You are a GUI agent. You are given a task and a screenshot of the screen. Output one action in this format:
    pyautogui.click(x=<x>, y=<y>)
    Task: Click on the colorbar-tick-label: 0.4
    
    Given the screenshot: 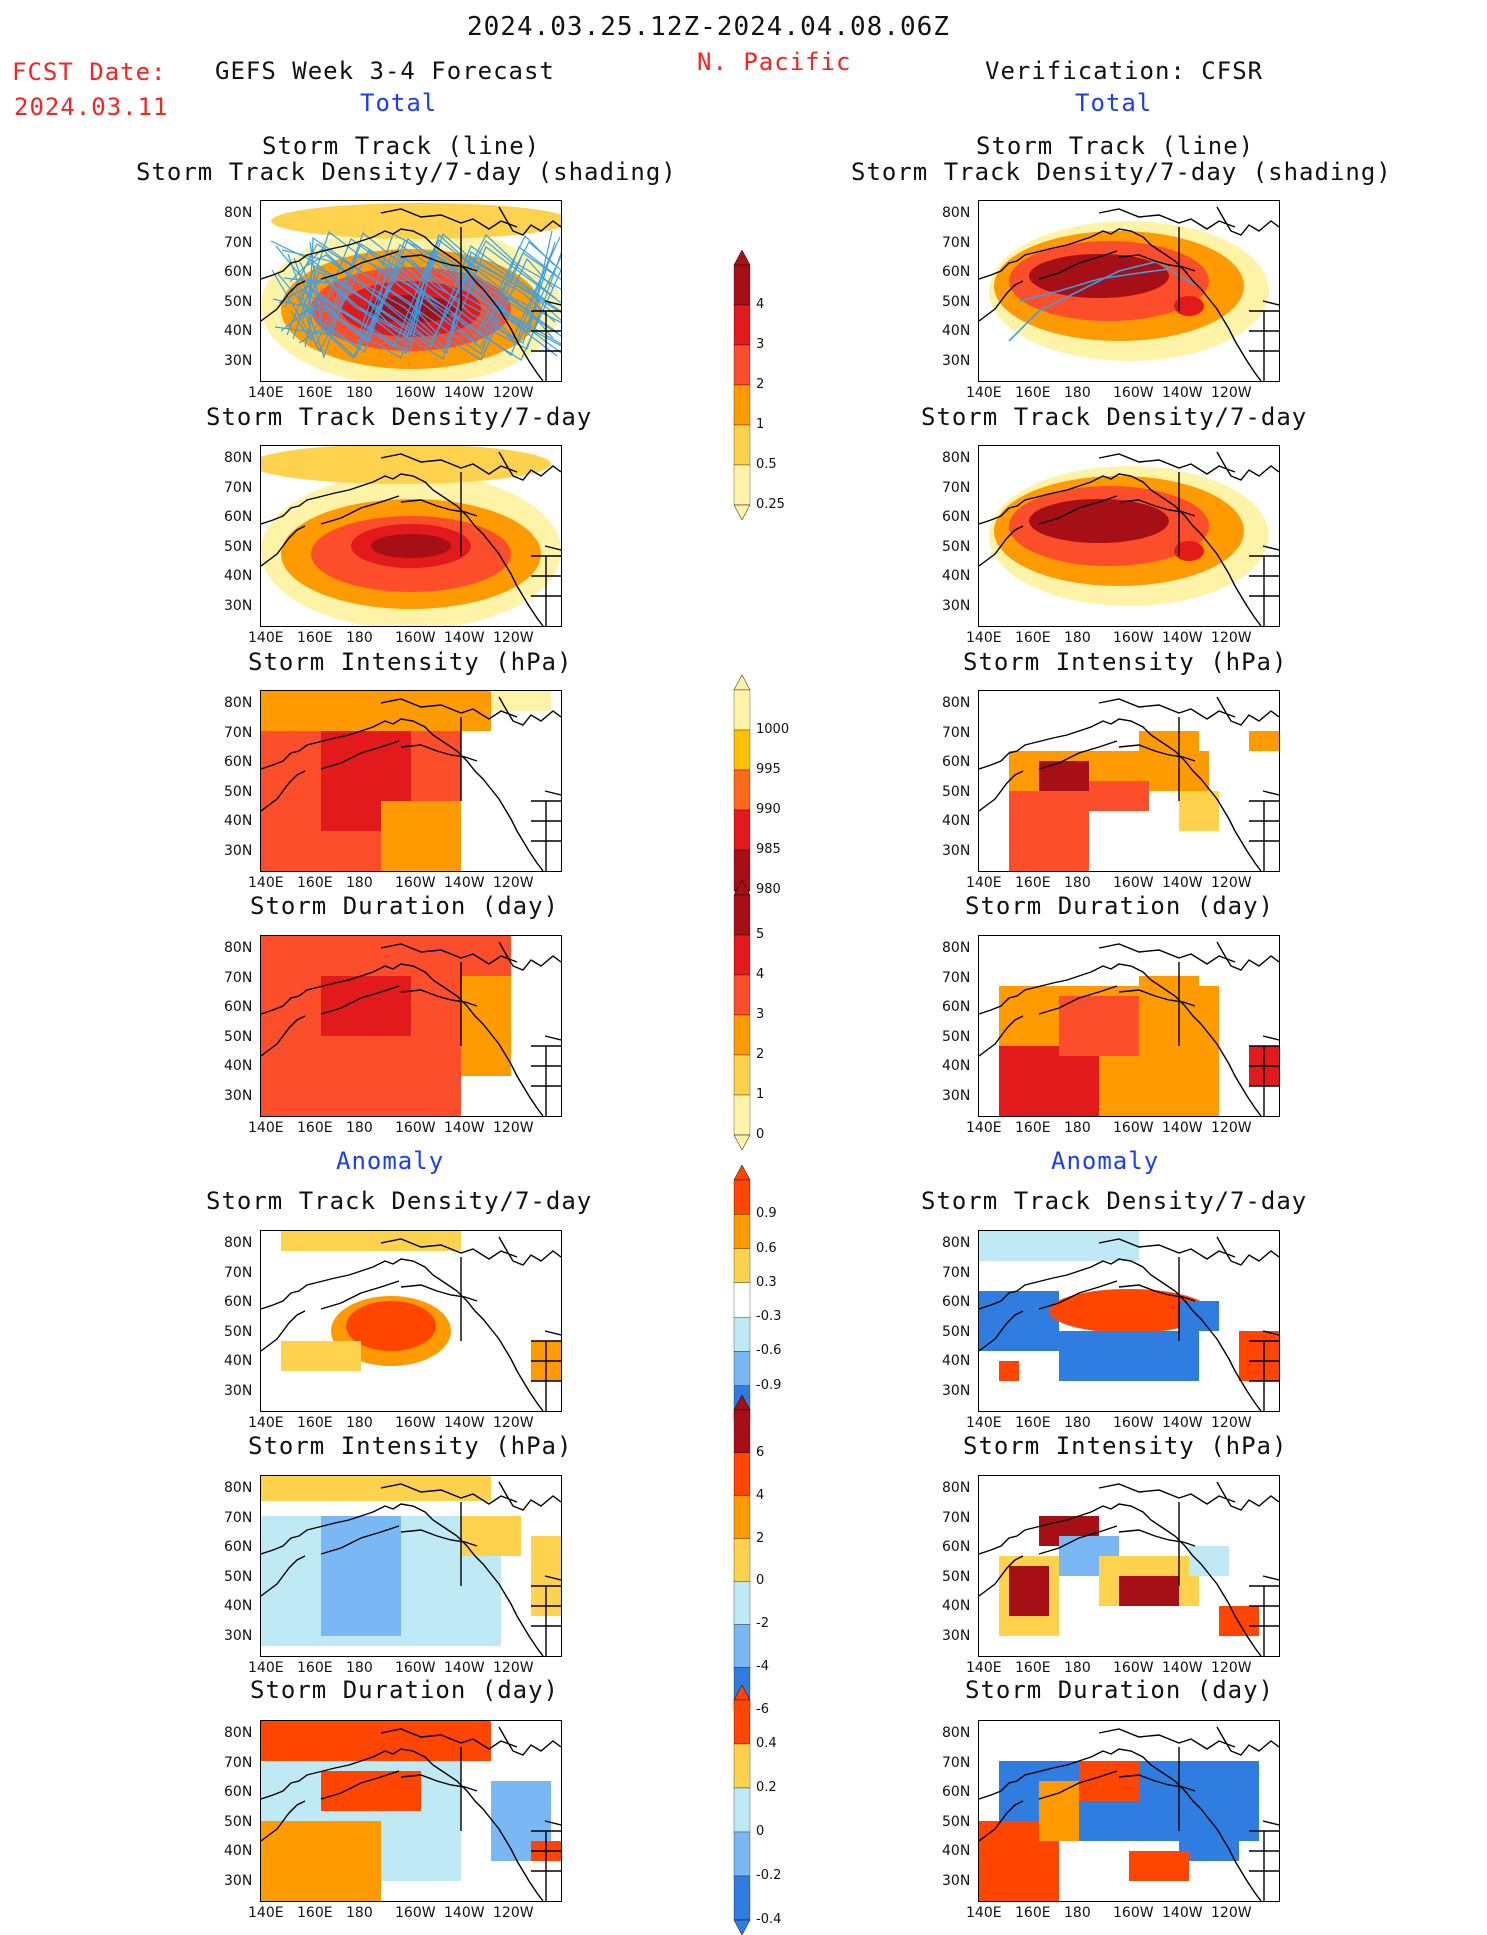 What is the action you would take?
    pyautogui.click(x=766, y=1743)
    